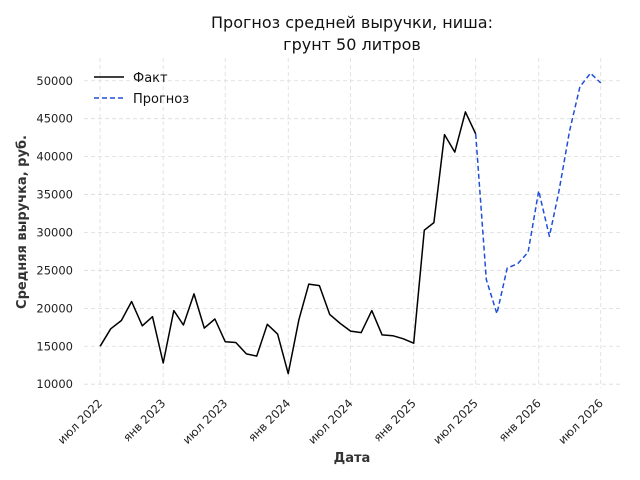 The height and width of the screenshot is (480, 640). What do you see at coordinates (54, 195) in the screenshot?
I see `y-tick-label-5: 35000` at bounding box center [54, 195].